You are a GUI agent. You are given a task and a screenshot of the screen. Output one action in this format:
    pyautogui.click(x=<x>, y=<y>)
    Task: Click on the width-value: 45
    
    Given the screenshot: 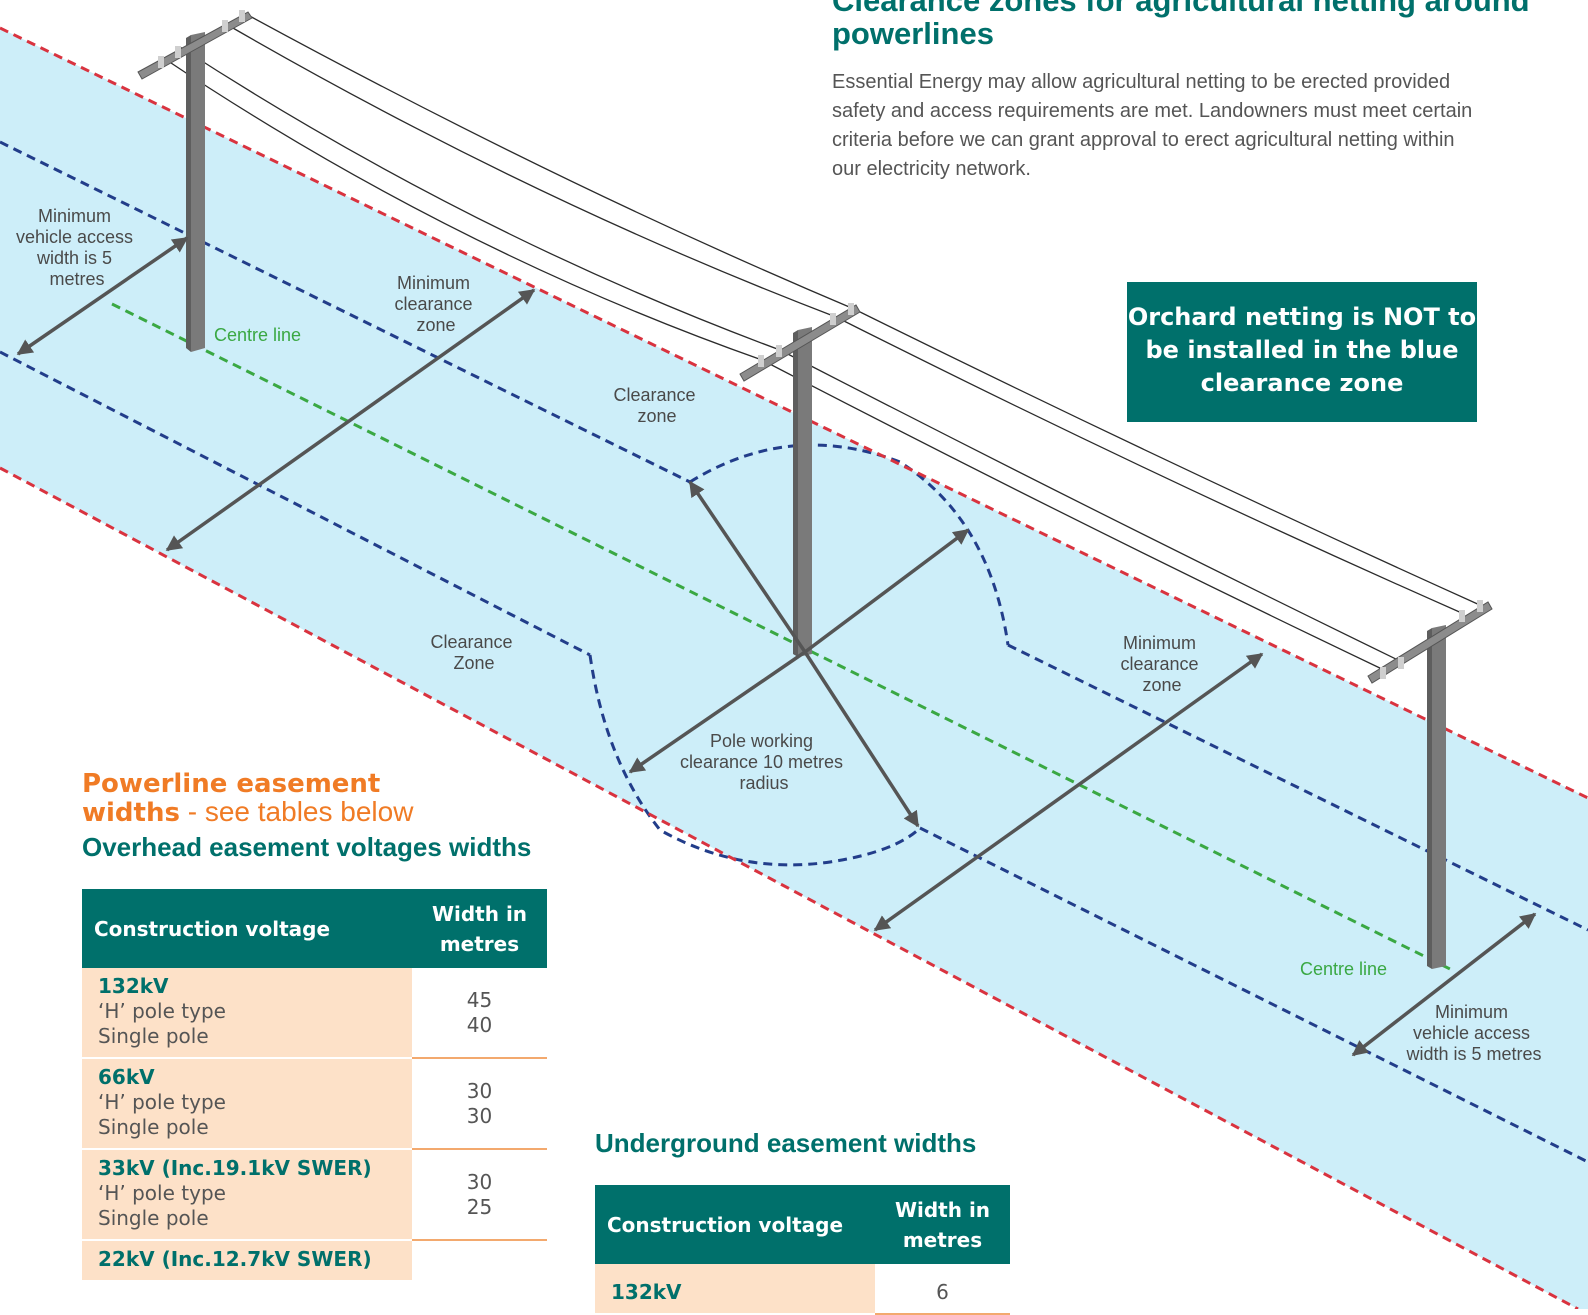 What is the action you would take?
    pyautogui.click(x=479, y=999)
    